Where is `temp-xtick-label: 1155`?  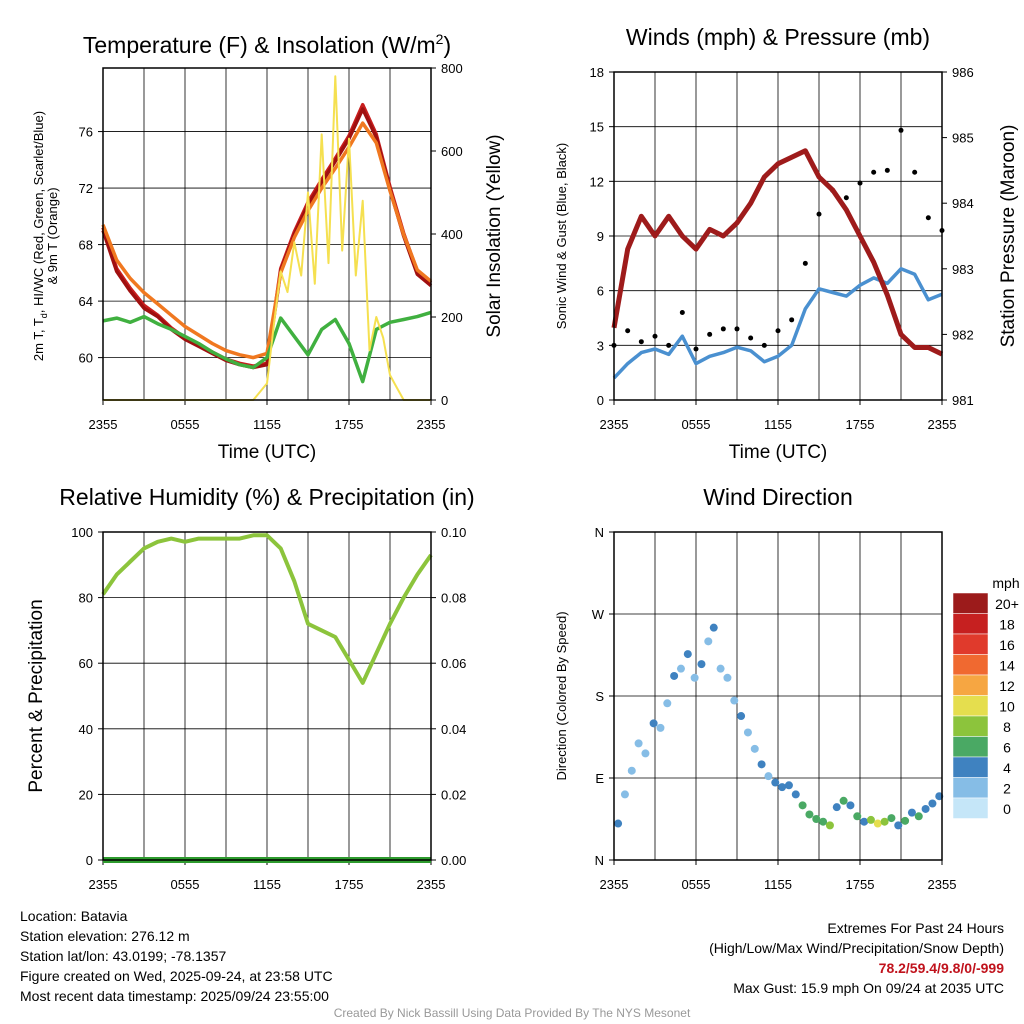
temp-xtick-label: 1155 is located at coordinates (267, 424).